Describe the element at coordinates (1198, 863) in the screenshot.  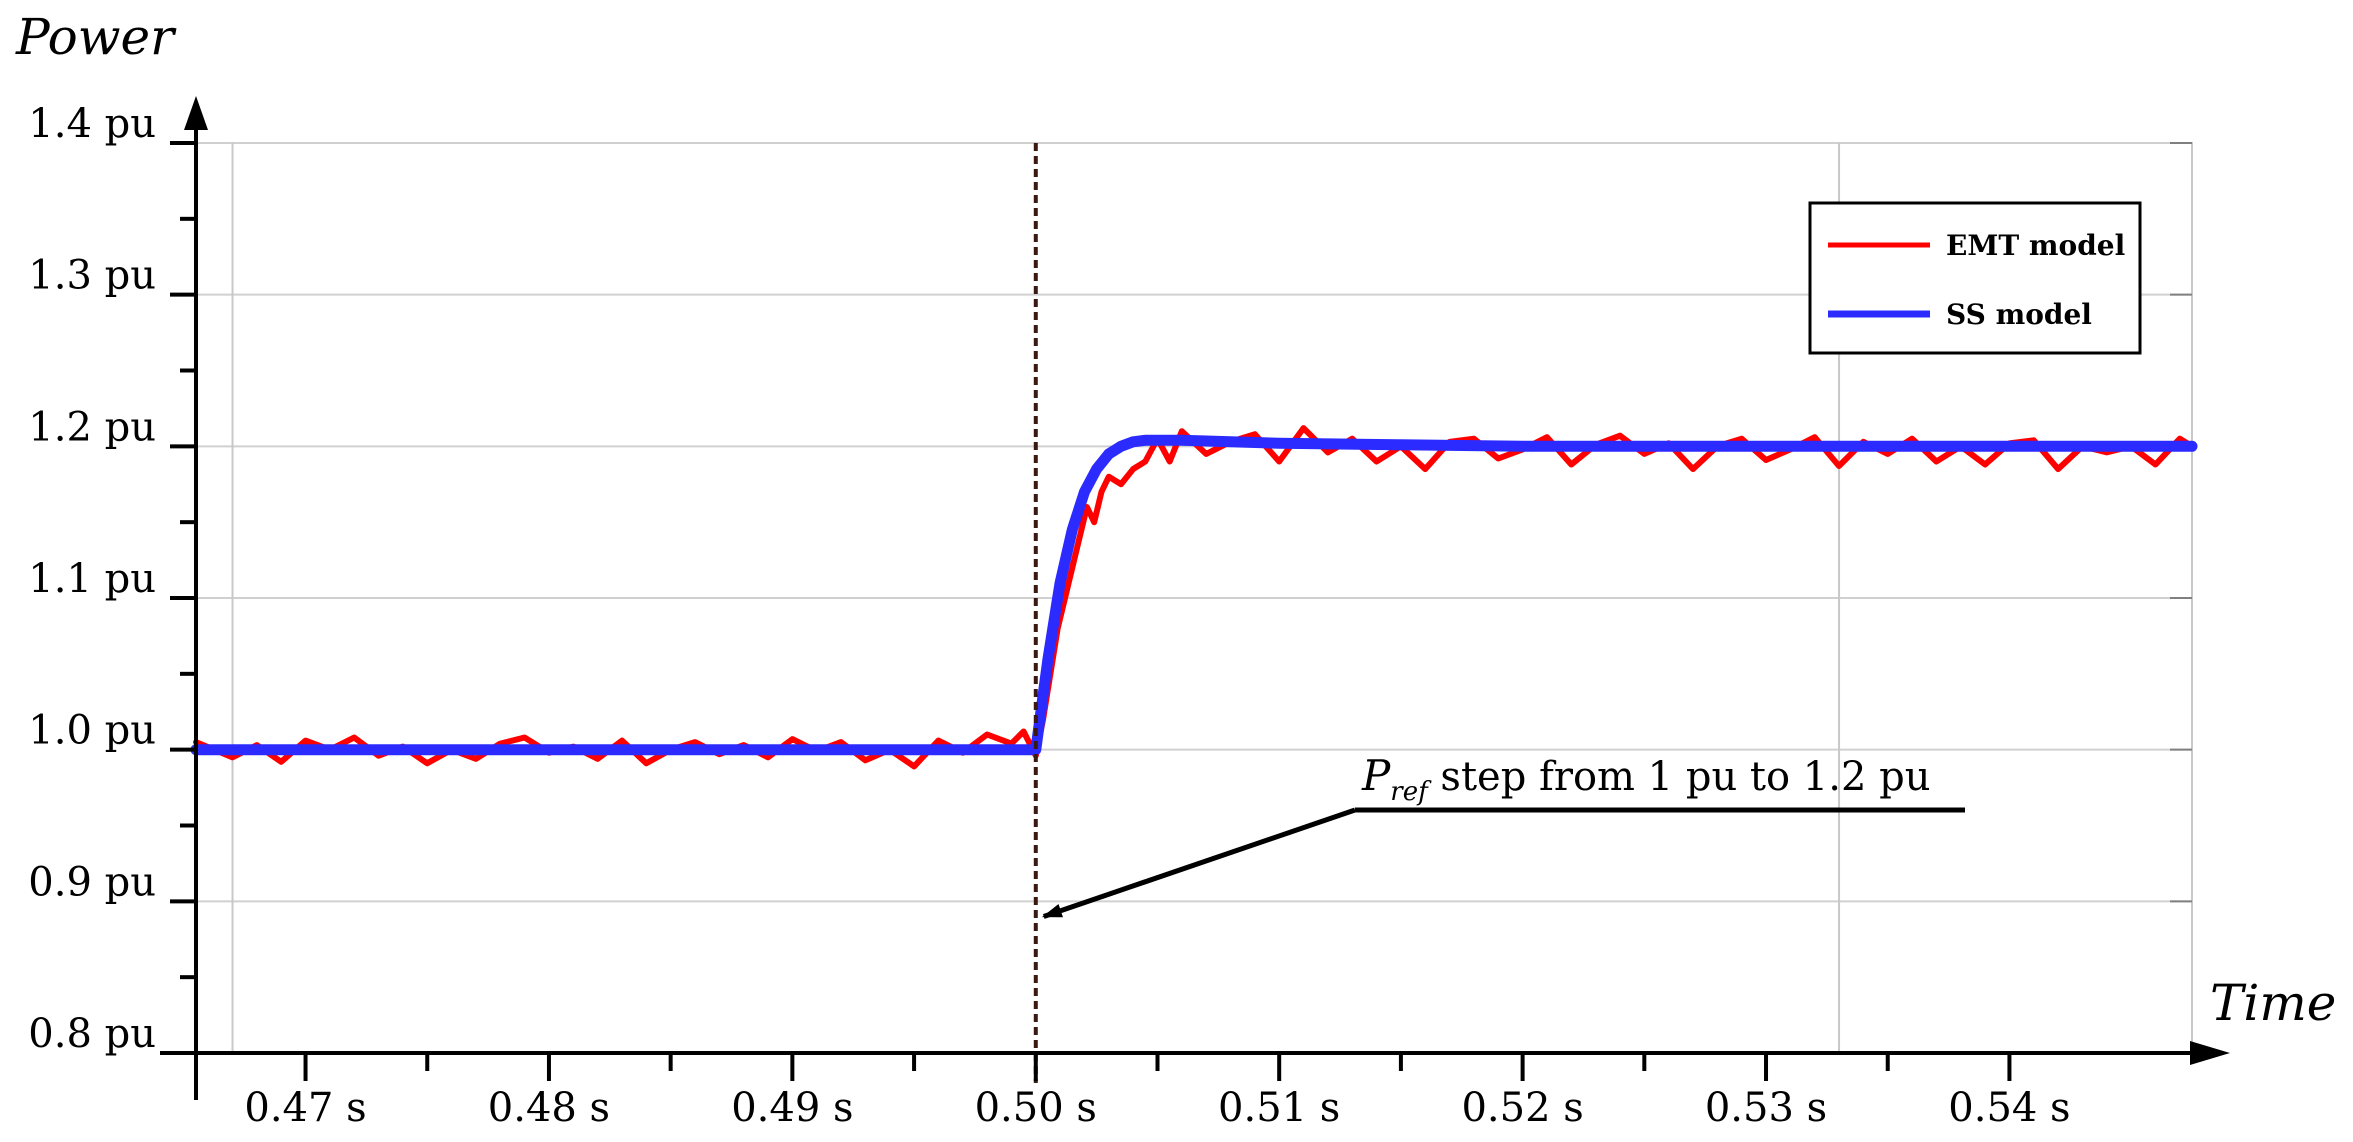
I see `annotation-arrow` at that location.